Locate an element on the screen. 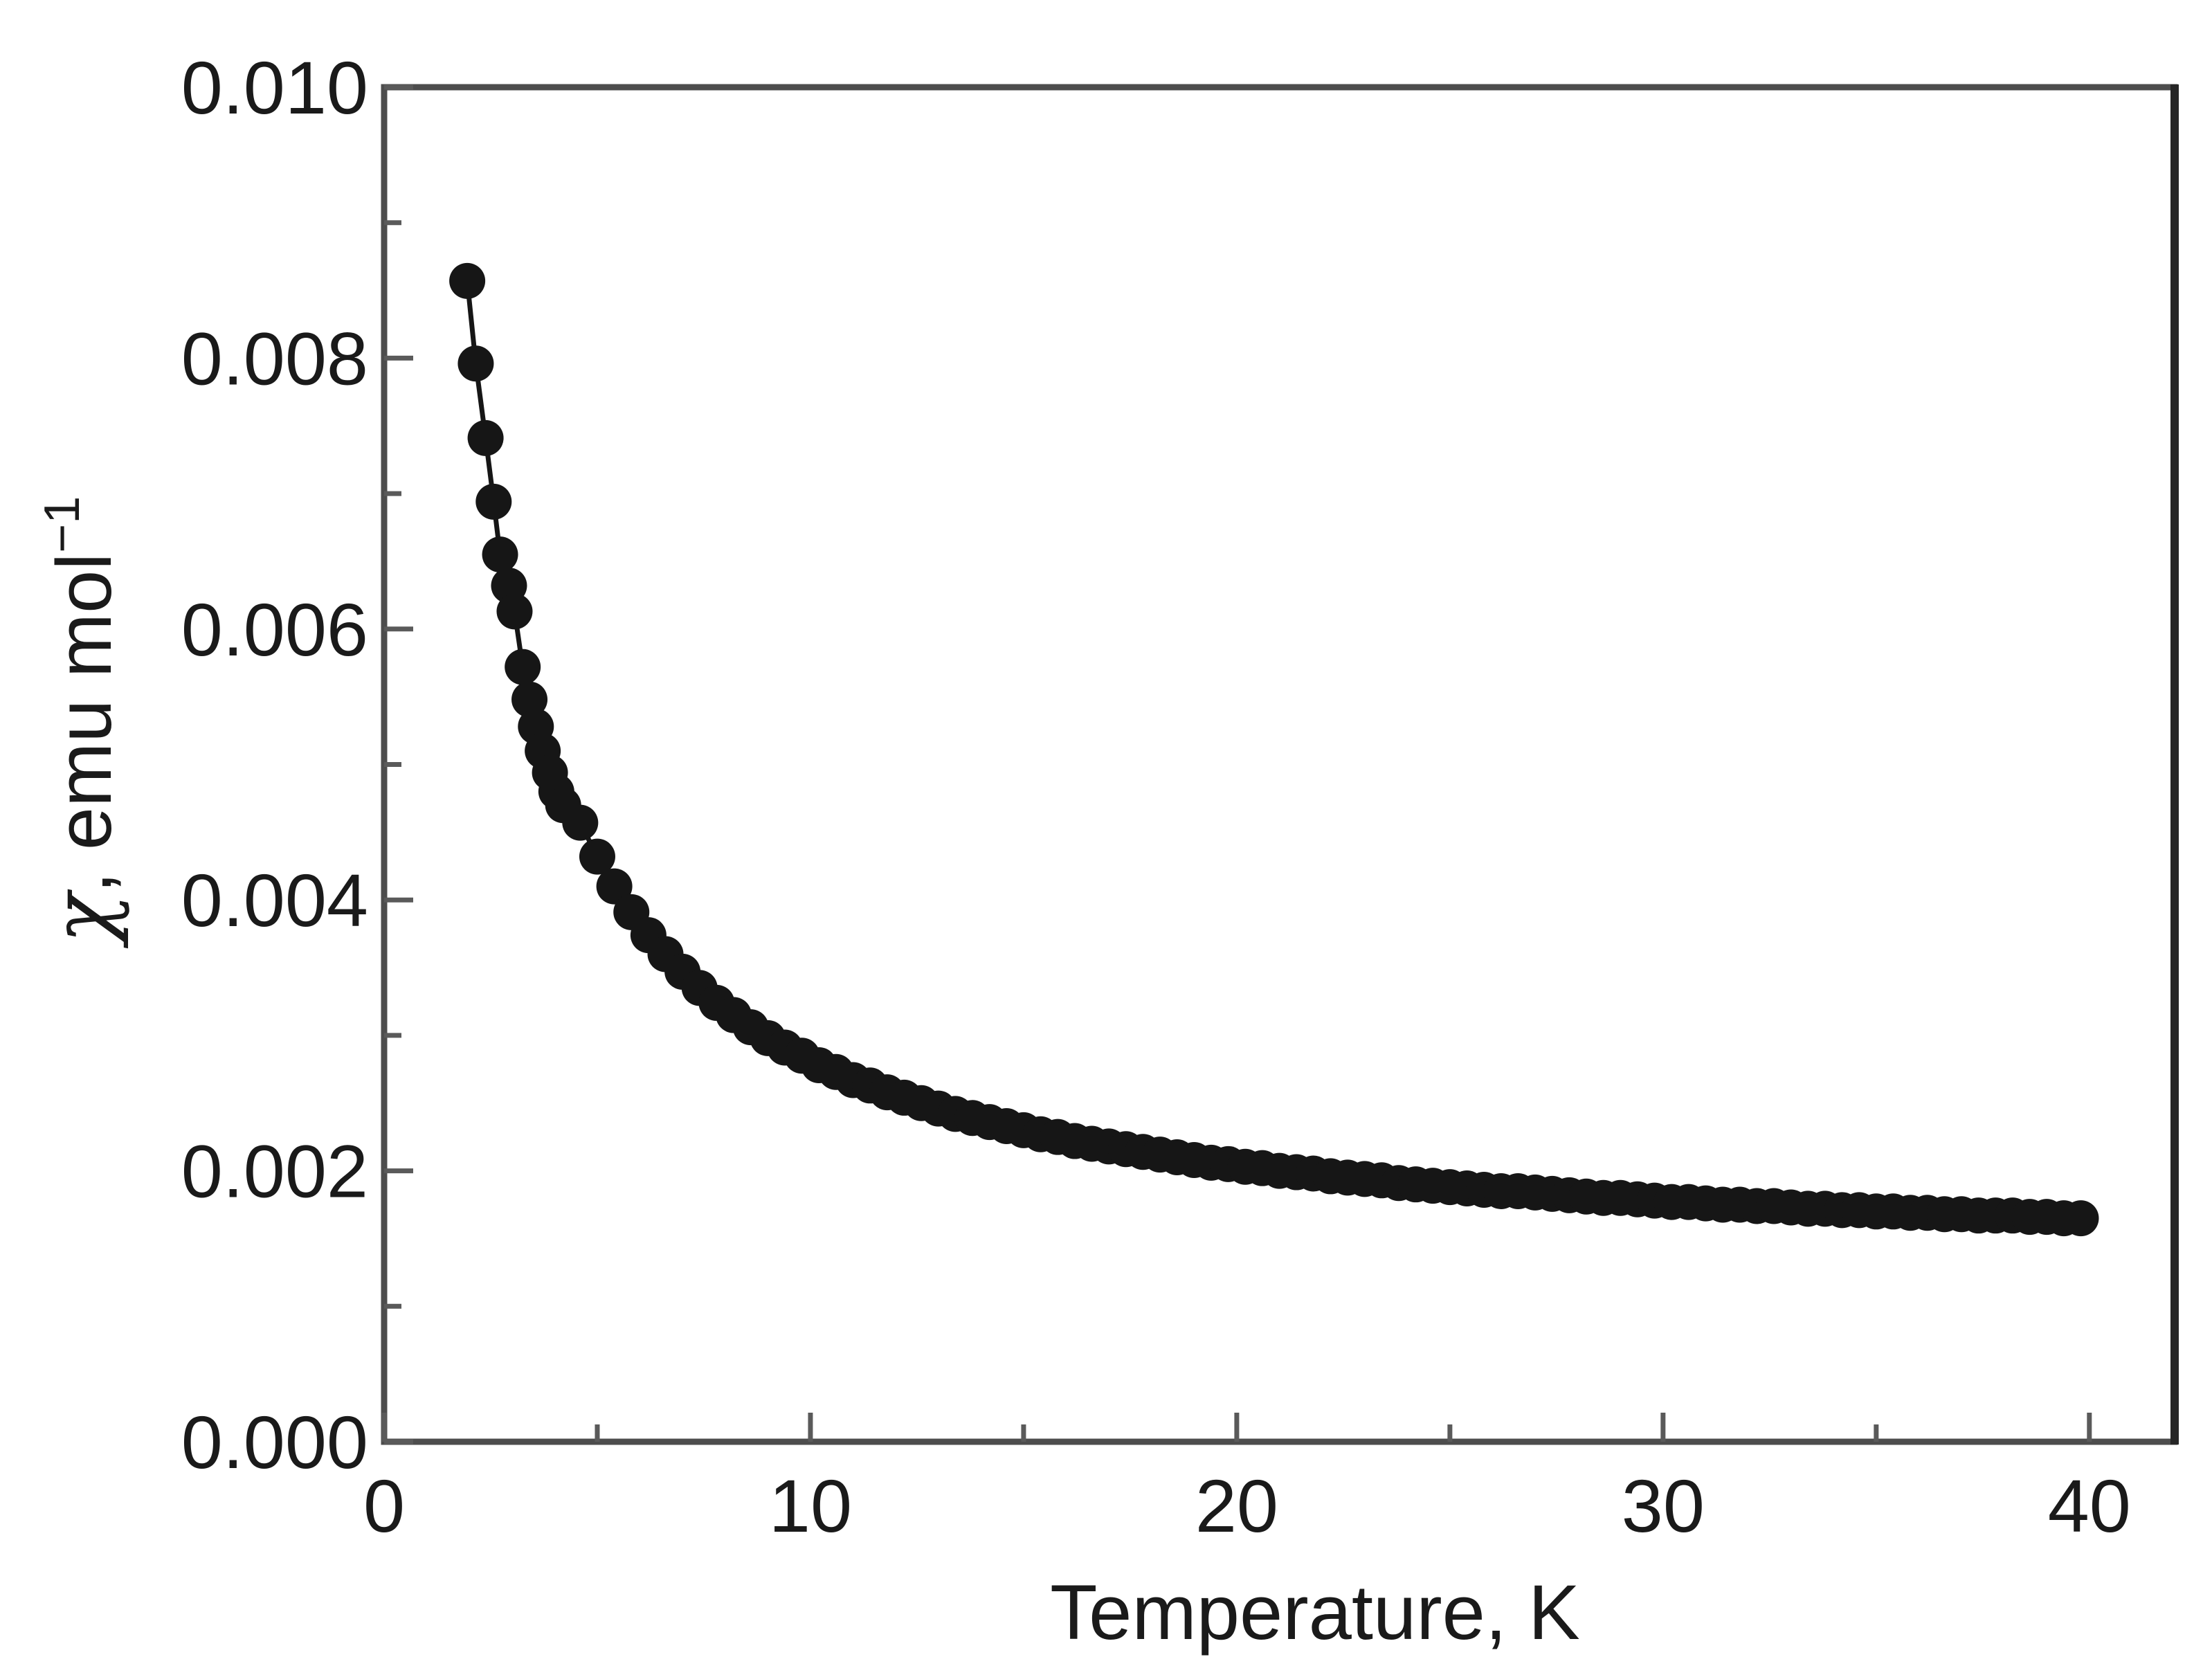  y-axis-title: χ, emu mol−1 is located at coordinates (83, 723).